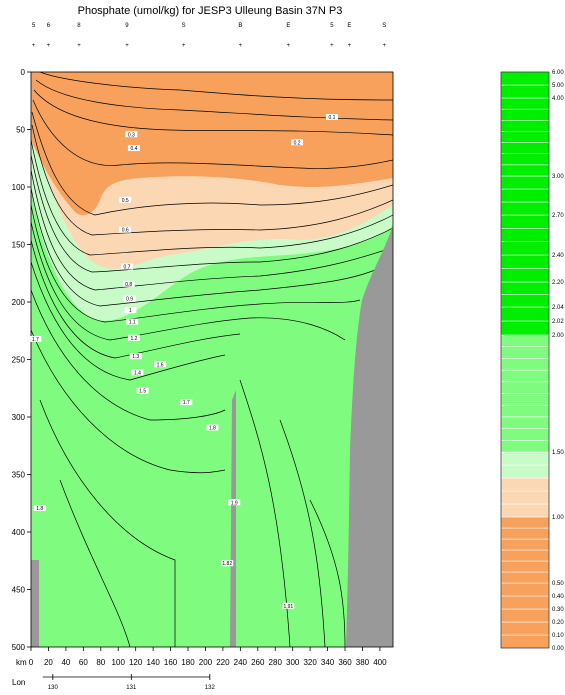 The width and height of the screenshot is (565, 695). Describe the element at coordinates (558, 453) in the screenshot. I see `colorbar-tick-label: 1.50` at that location.